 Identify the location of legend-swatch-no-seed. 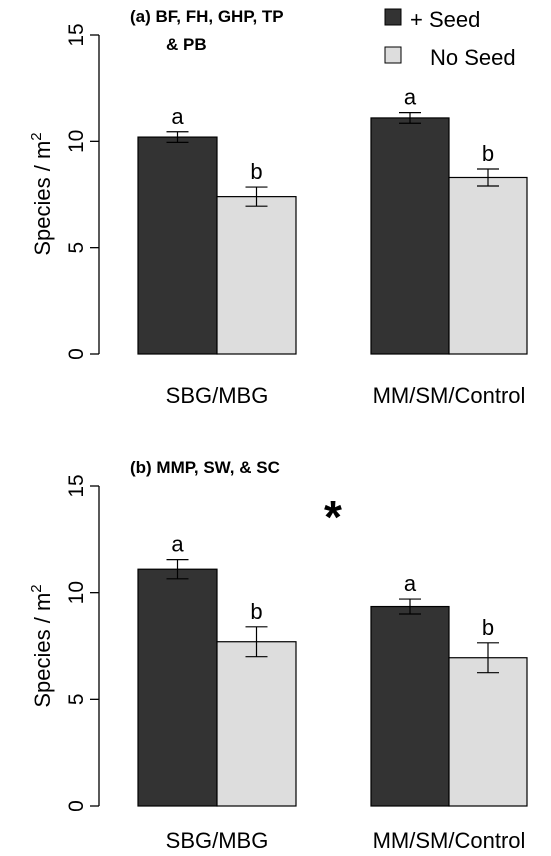
(393, 55).